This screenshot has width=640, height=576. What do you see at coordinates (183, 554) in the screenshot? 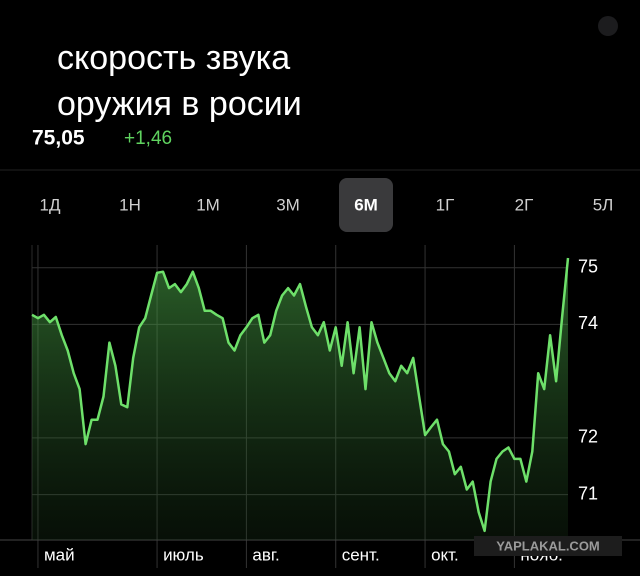
I see `x-tick-label: июль` at bounding box center [183, 554].